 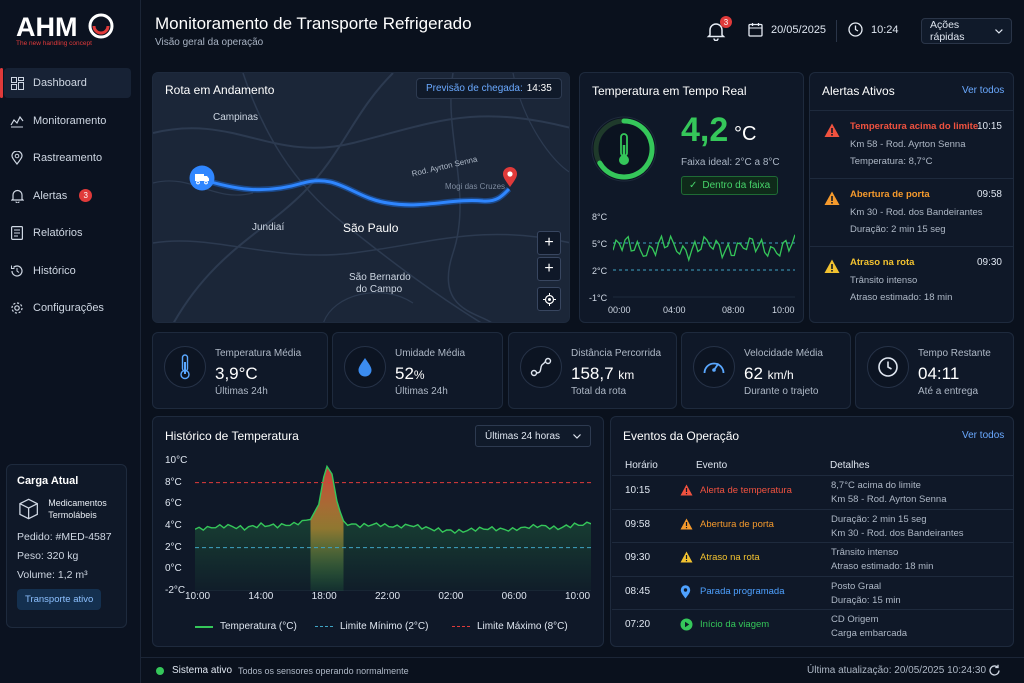 What do you see at coordinates (17, 233) in the screenshot?
I see `report-icon` at bounding box center [17, 233].